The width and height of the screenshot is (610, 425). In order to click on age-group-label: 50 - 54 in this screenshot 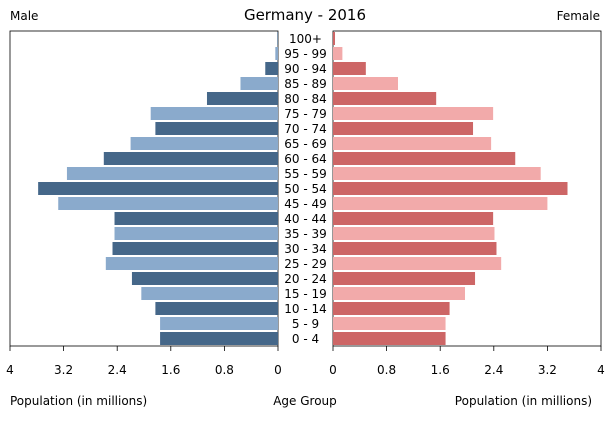, I will do `click(305, 189)`.